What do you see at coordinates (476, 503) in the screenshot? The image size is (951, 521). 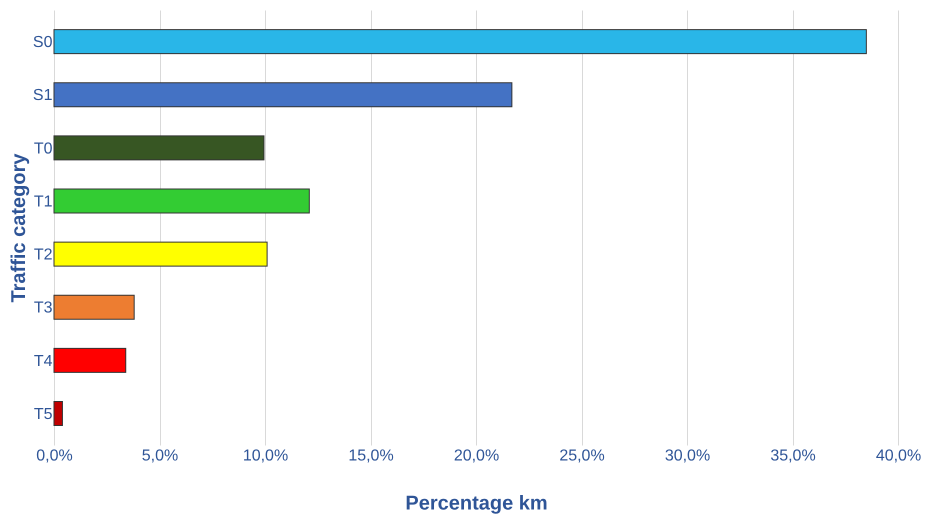 I see `x-axis-title: Percentage km` at bounding box center [476, 503].